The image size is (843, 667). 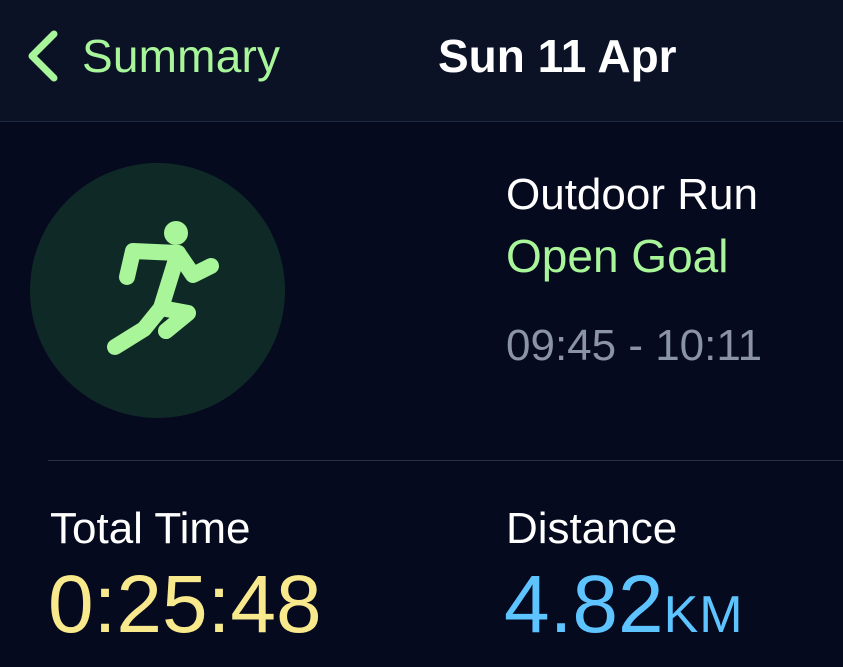 I want to click on back-button: Summary, so click(x=151, y=56).